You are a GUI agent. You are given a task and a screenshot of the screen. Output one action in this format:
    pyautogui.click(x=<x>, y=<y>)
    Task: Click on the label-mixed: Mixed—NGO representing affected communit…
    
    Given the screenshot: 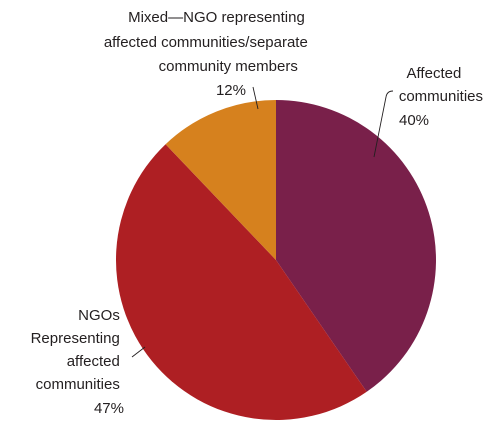 What is the action you would take?
    pyautogui.click(x=208, y=54)
    